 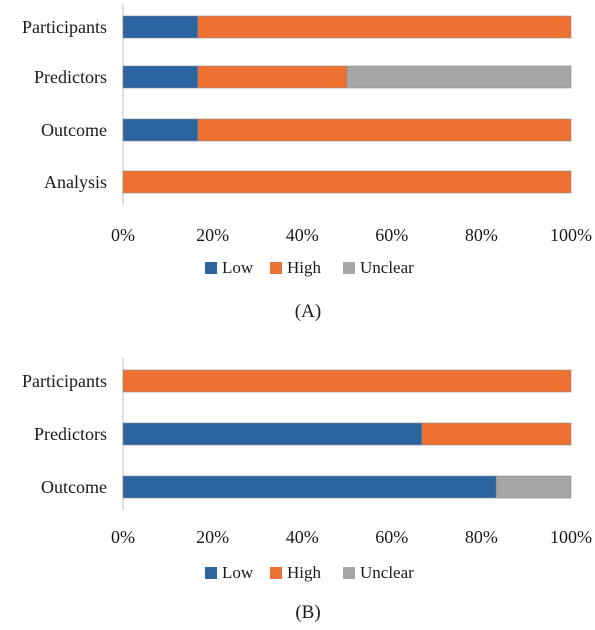 I want to click on category-label: Analysis, so click(x=75, y=182).